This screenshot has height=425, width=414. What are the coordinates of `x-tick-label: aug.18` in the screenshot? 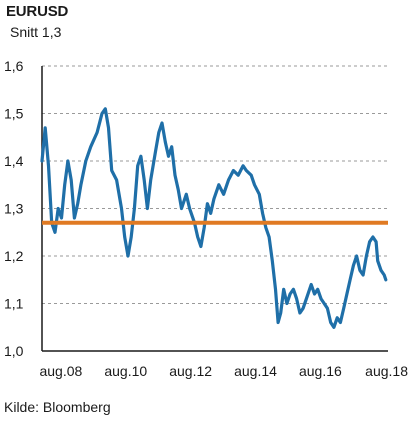 It's located at (386, 371).